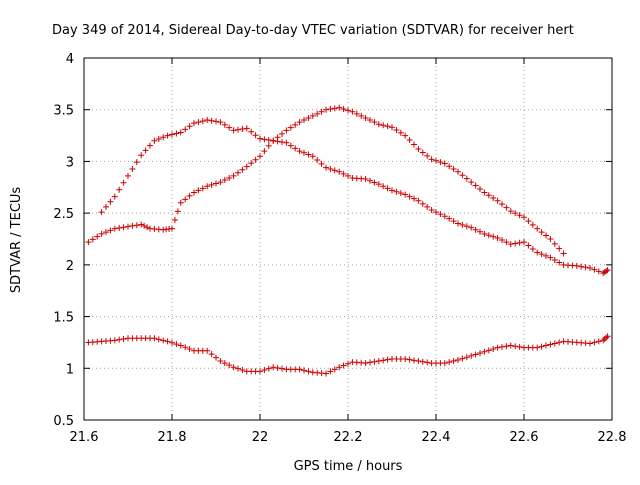 This screenshot has width=640, height=485. I want to click on x-tick-label: 21.6, so click(84, 437).